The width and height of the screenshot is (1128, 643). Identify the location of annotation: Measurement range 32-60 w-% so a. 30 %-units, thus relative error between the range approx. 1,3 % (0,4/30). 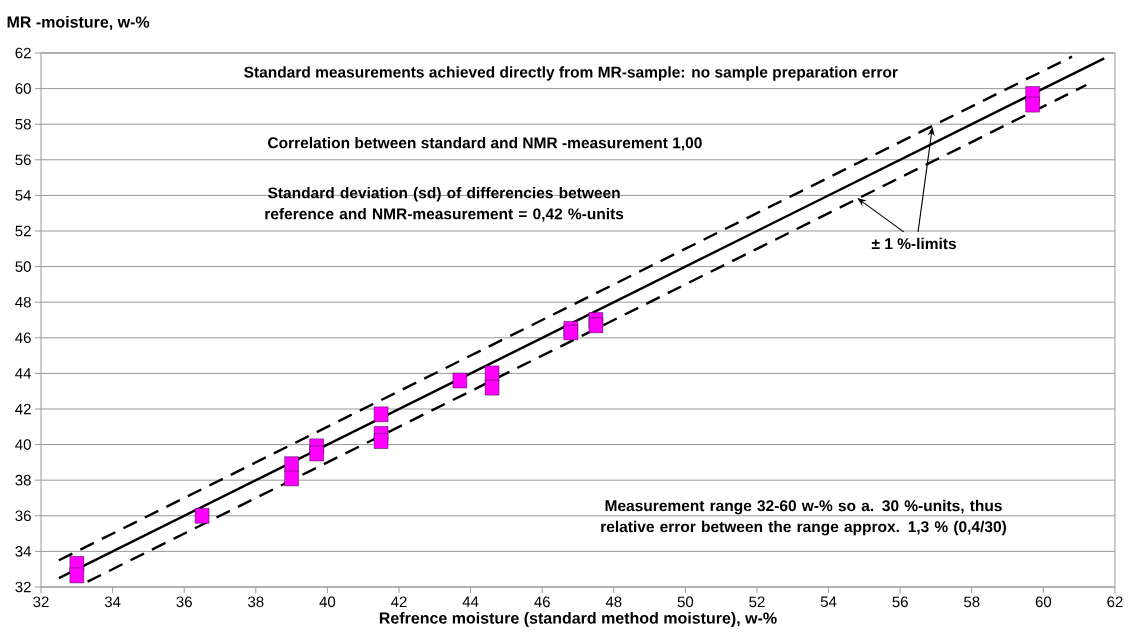
(803, 517).